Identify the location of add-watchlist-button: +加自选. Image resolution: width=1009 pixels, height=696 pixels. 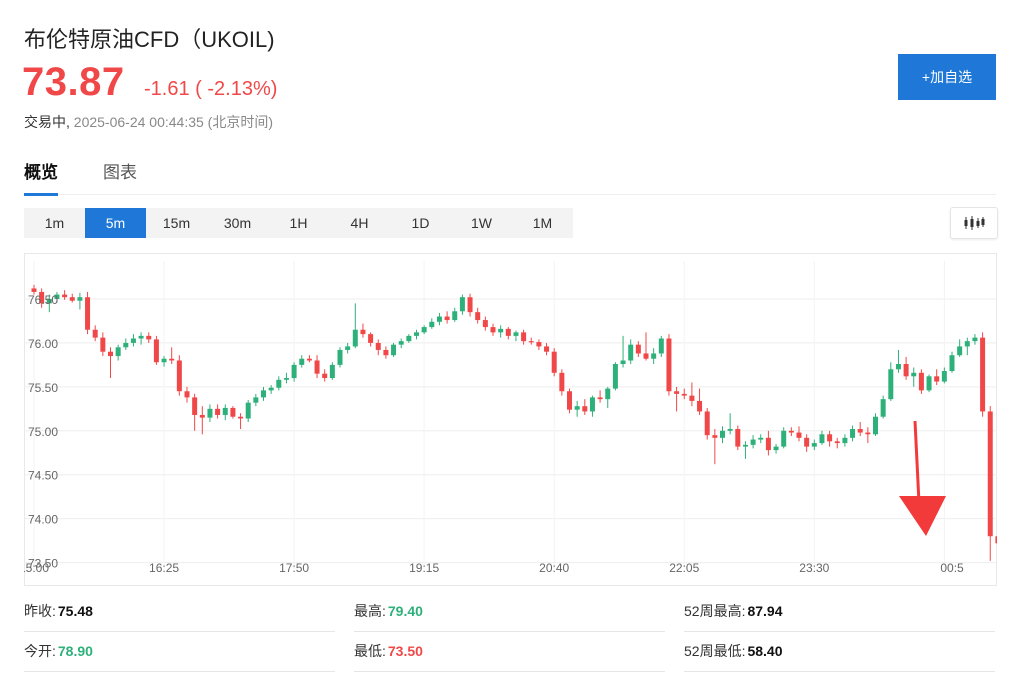
(947, 77).